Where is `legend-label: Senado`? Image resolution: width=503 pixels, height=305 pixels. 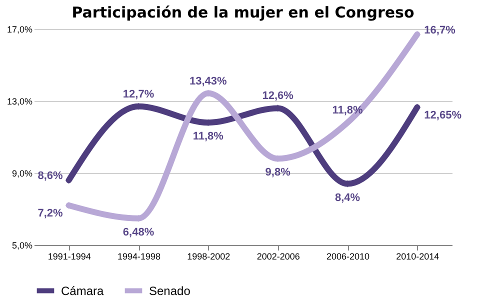
legend-label: Senado is located at coordinates (170, 291).